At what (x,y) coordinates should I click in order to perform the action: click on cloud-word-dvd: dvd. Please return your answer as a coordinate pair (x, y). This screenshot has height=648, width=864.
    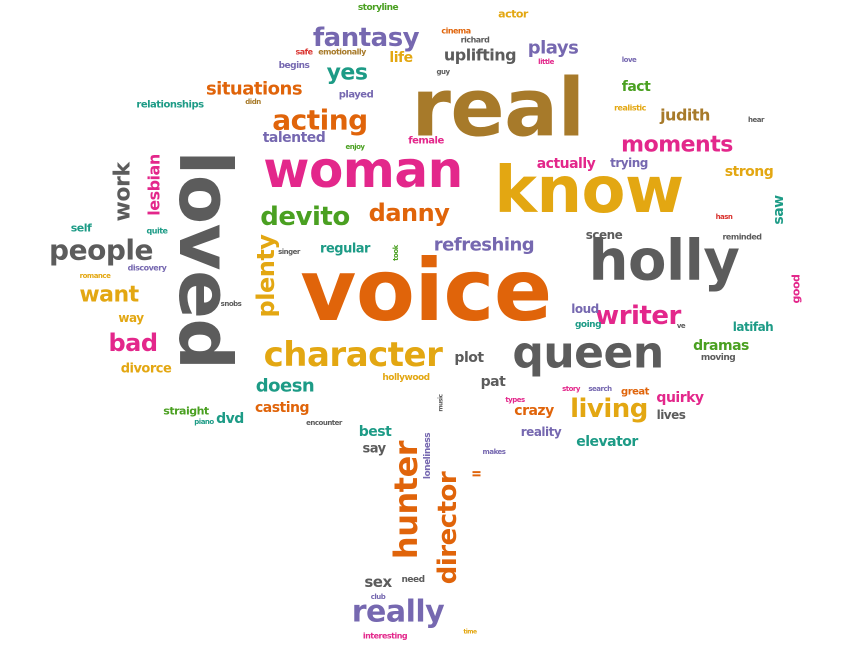
    Looking at the image, I should click on (230, 419).